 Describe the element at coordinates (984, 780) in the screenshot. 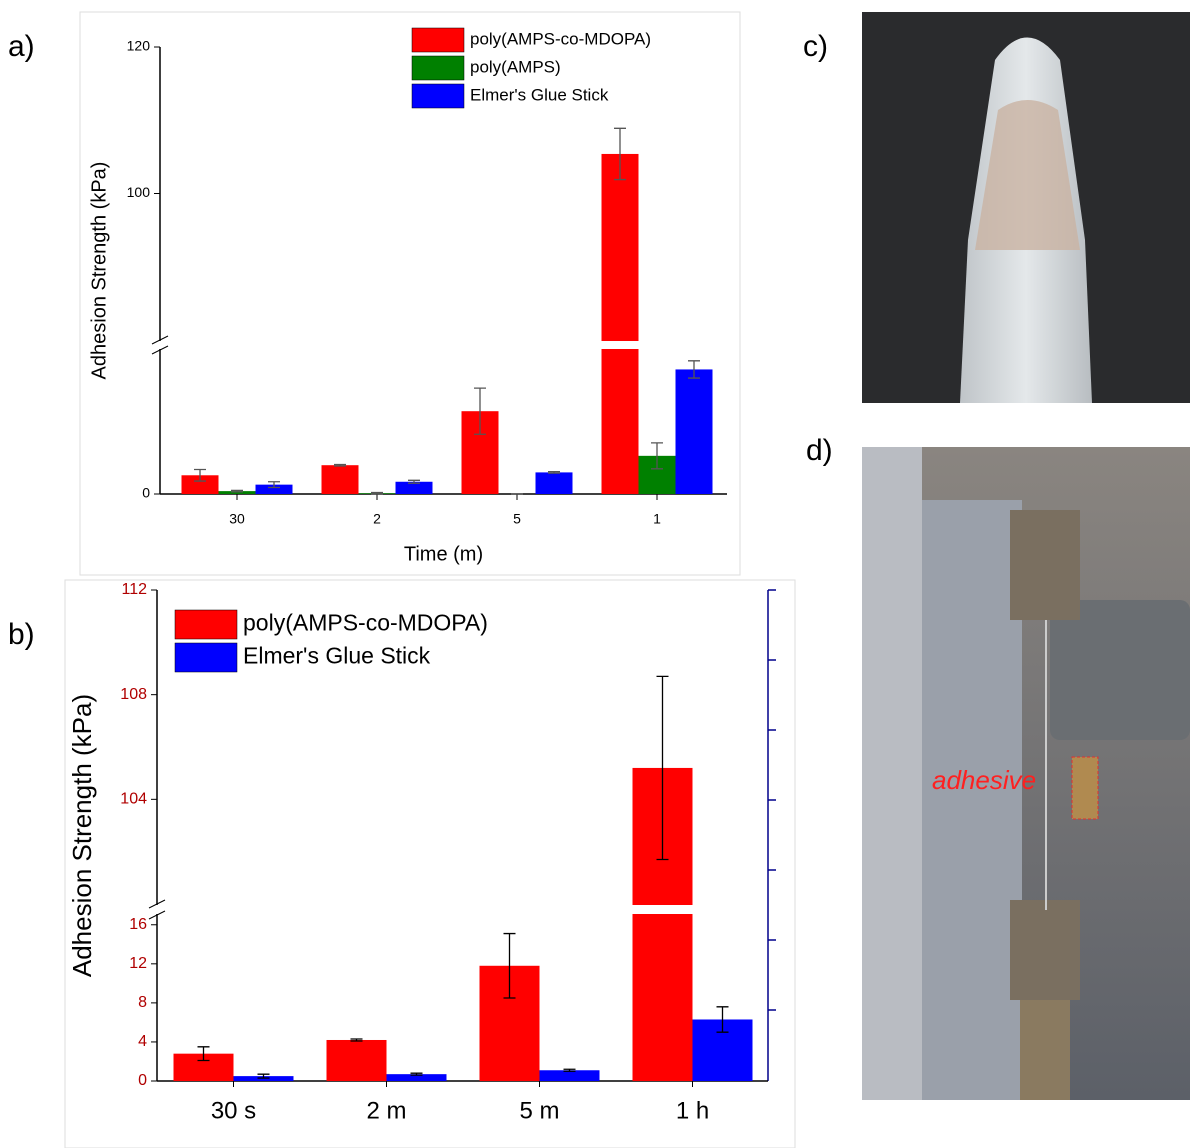

I see `photo-annotation: adhesive` at that location.